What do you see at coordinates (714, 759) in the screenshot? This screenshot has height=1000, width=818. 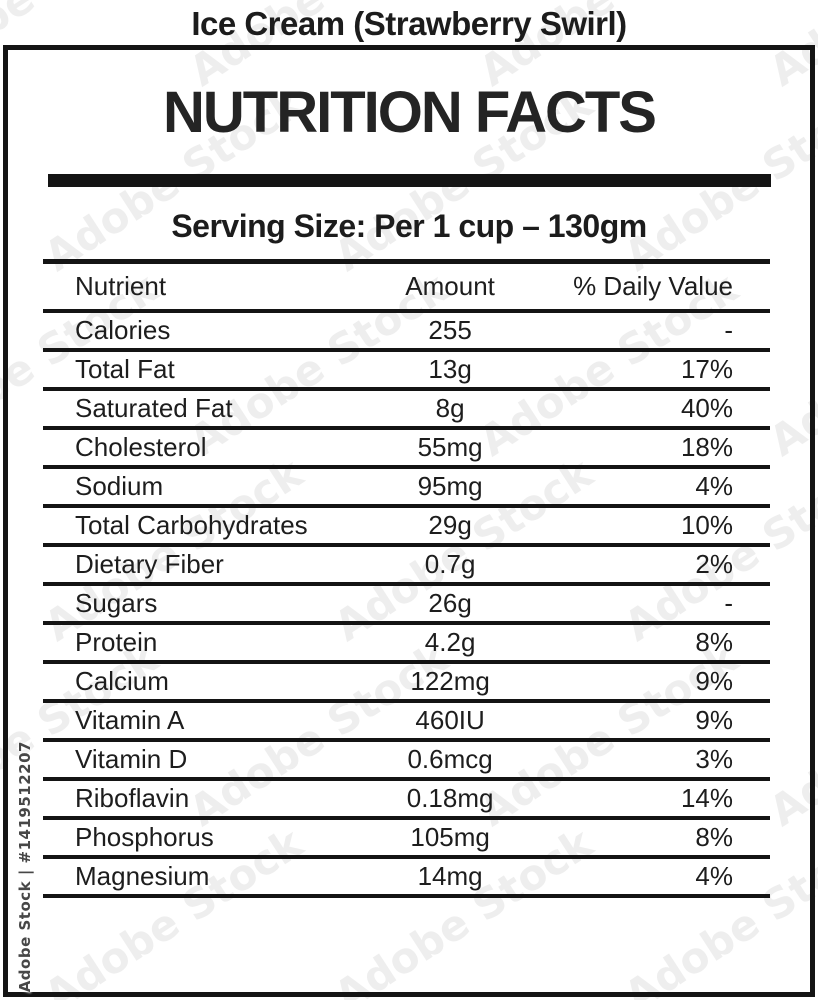 I see `nutrient-daily-value: 3%` at bounding box center [714, 759].